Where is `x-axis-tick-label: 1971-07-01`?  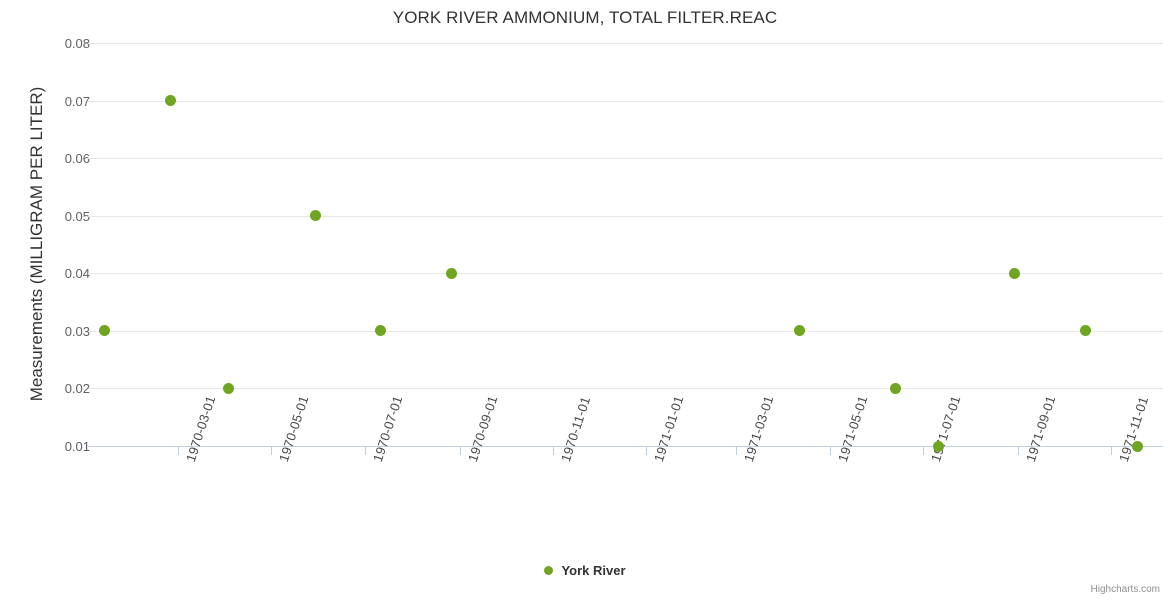 x-axis-tick-label: 1971-07-01 is located at coordinates (945, 428).